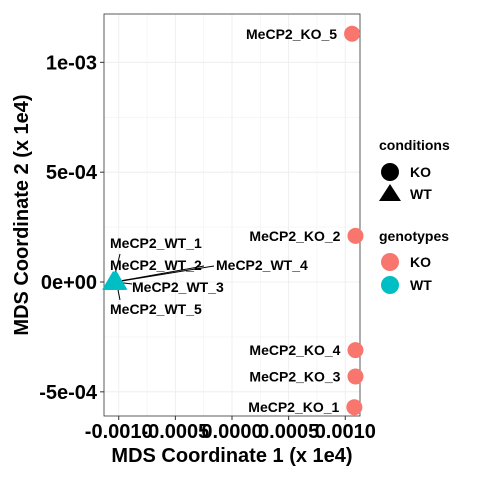 The height and width of the screenshot is (485, 480). I want to click on point-label: MeCP2_WT_4, so click(262, 265).